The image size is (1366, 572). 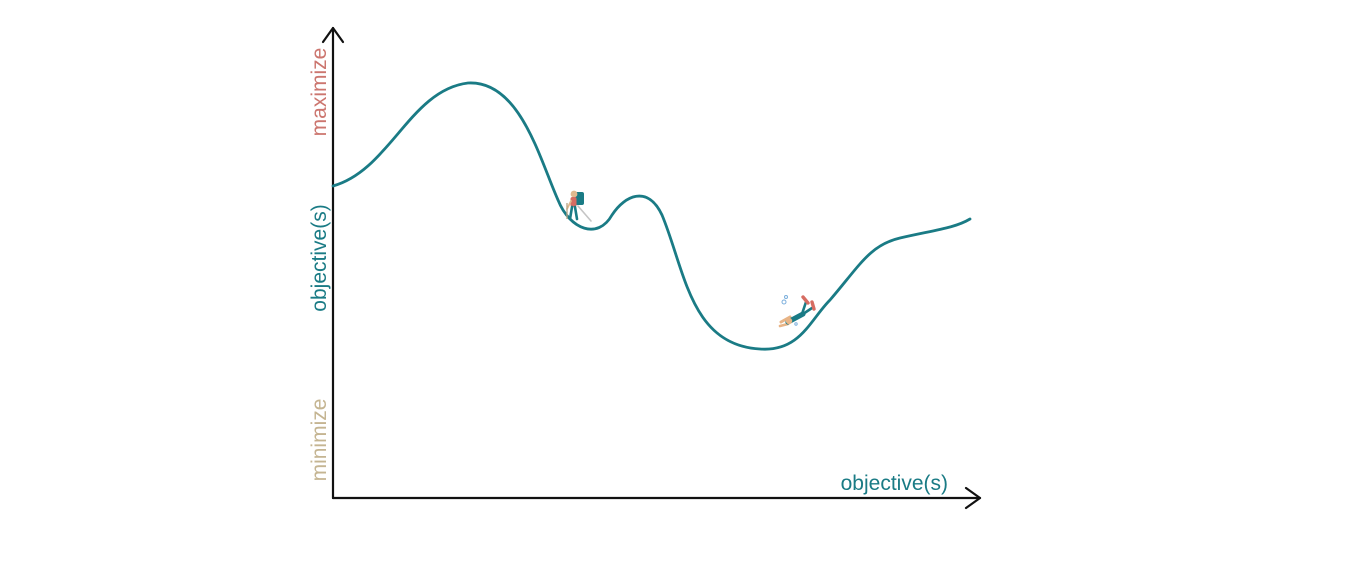 What do you see at coordinates (319, 257) in the screenshot?
I see `y-axis-objective-label: objective(s)` at bounding box center [319, 257].